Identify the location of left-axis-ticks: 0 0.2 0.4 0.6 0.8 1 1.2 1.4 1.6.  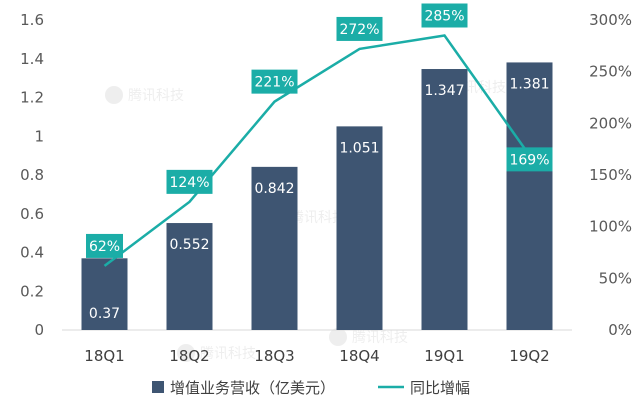
(32, 175).